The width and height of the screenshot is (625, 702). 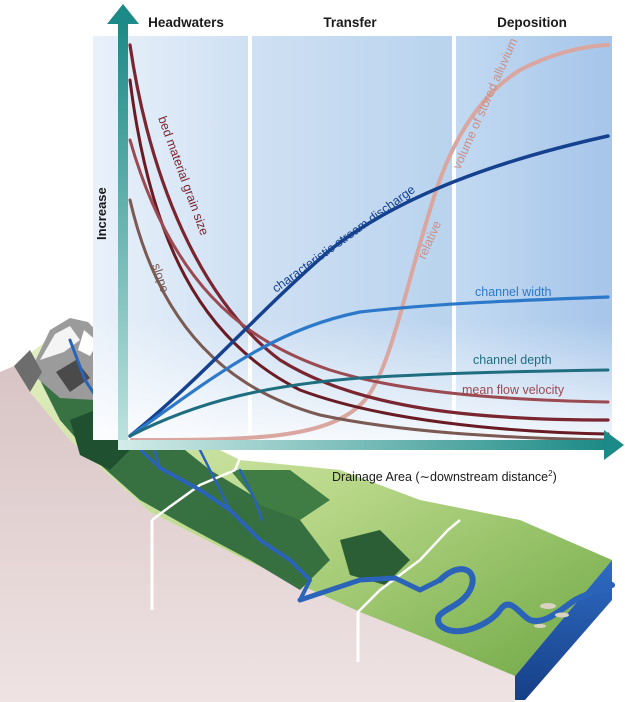 I want to click on zone-label-transfer: Transfer, so click(x=350, y=22).